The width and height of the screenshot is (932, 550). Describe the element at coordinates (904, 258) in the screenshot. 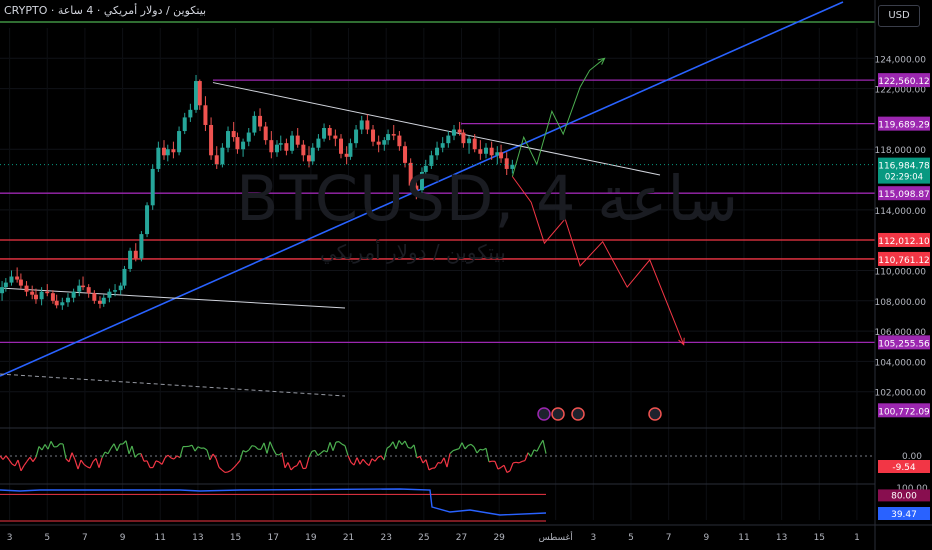

I see `level-price-tag` at that location.